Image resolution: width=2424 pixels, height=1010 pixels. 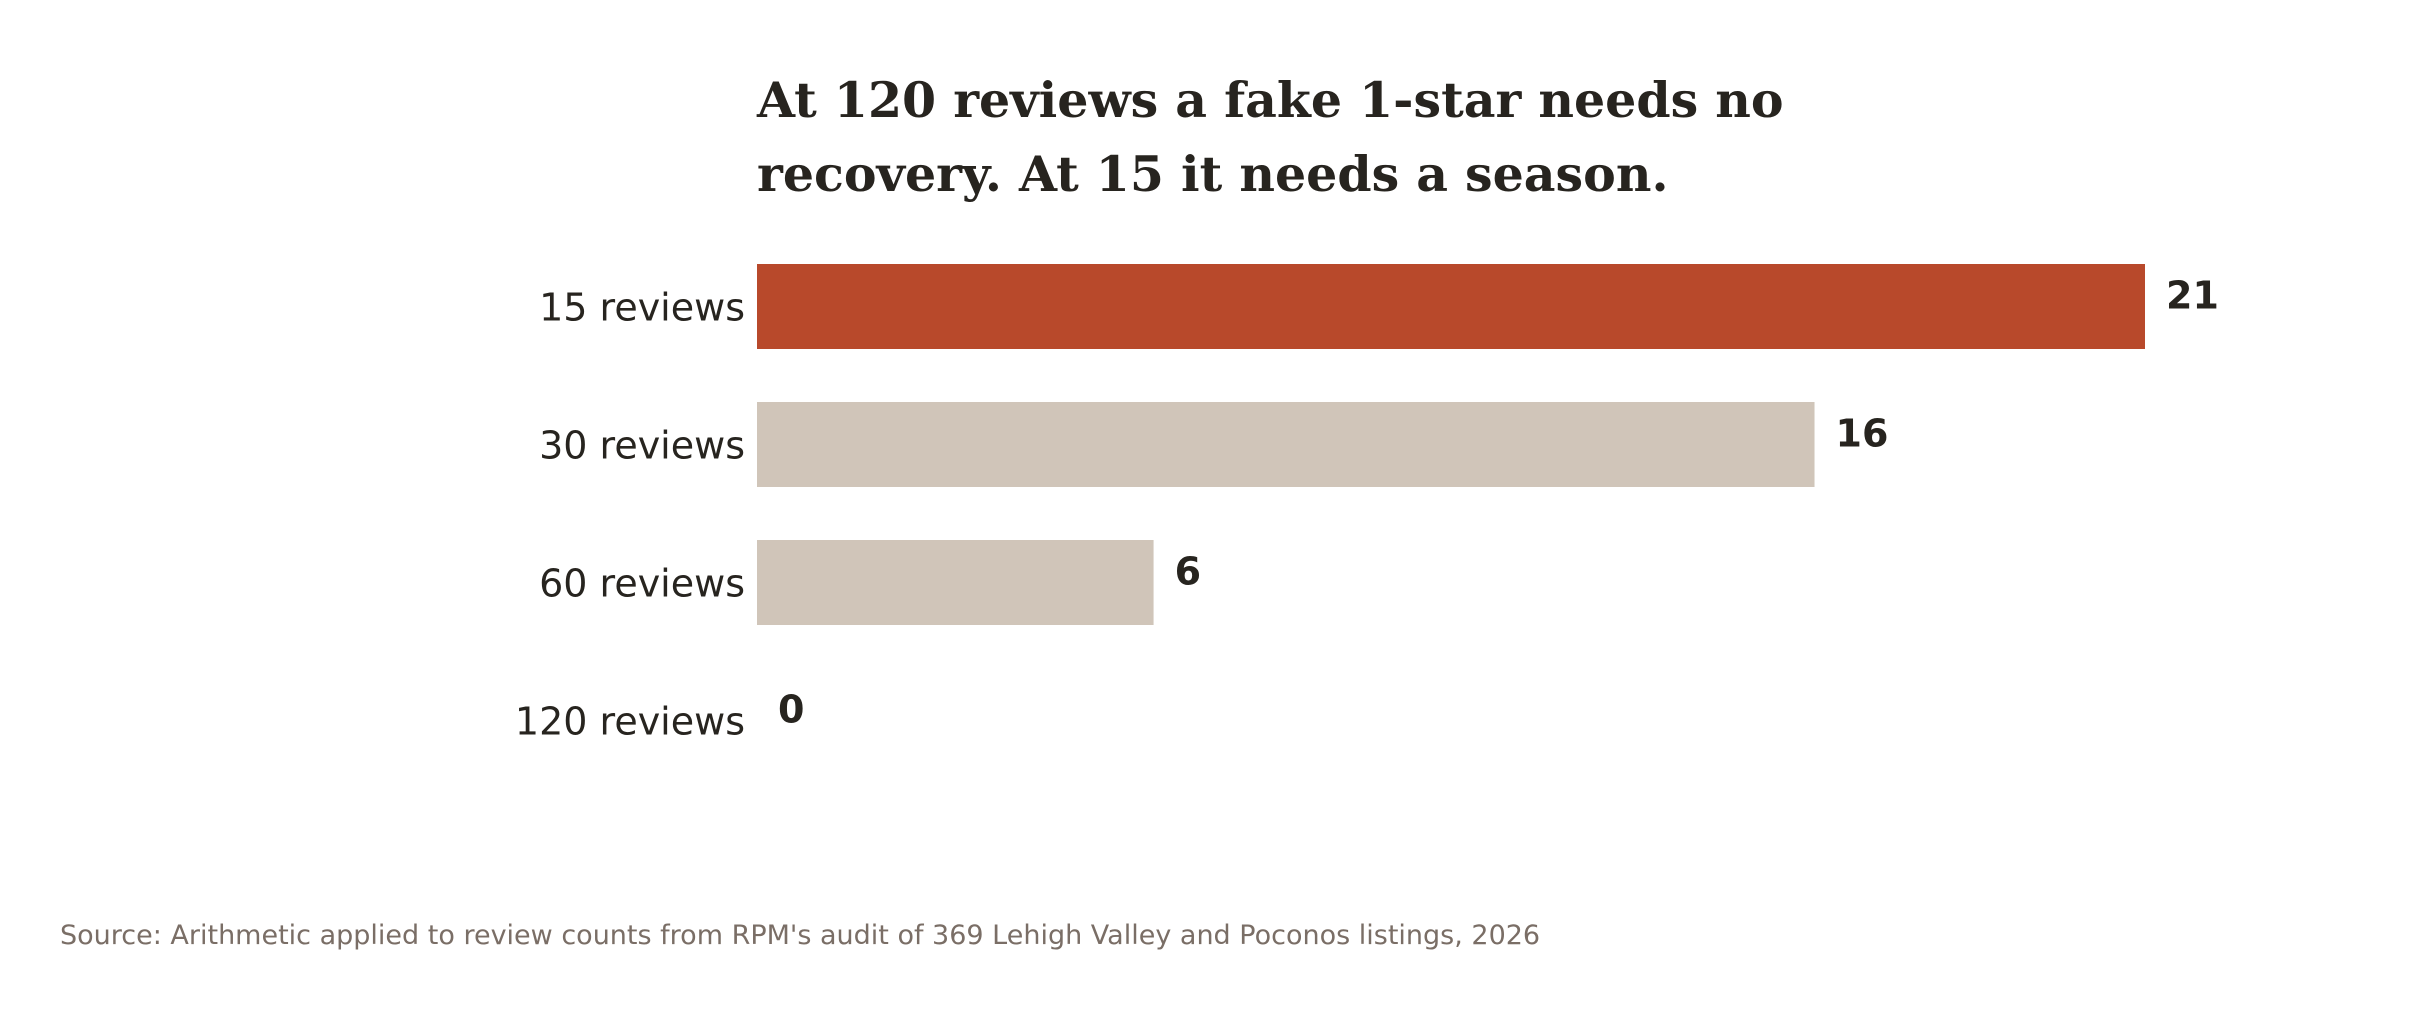 I want to click on value-label: 0, so click(x=791, y=710).